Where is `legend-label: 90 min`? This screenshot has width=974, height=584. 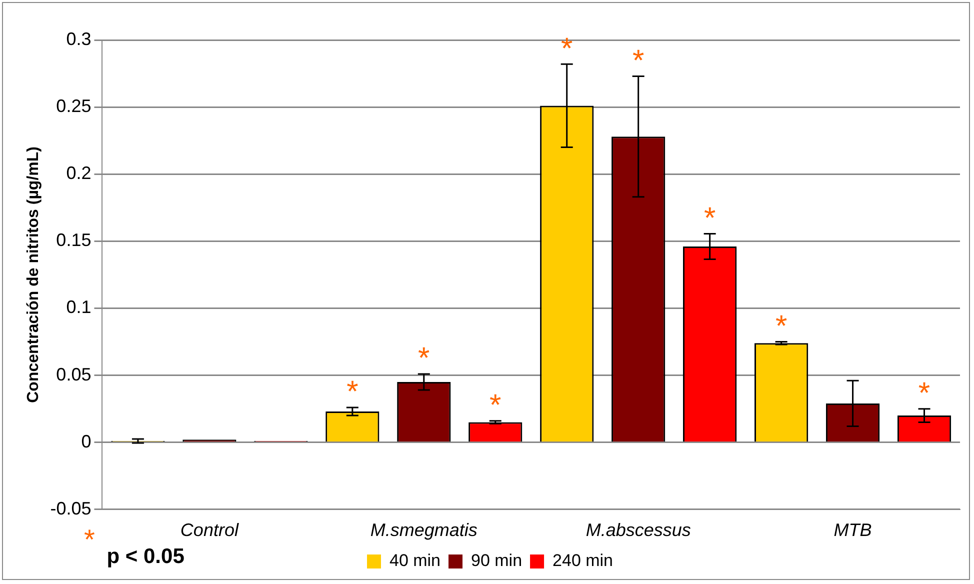
legend-label: 90 min is located at coordinates (496, 560).